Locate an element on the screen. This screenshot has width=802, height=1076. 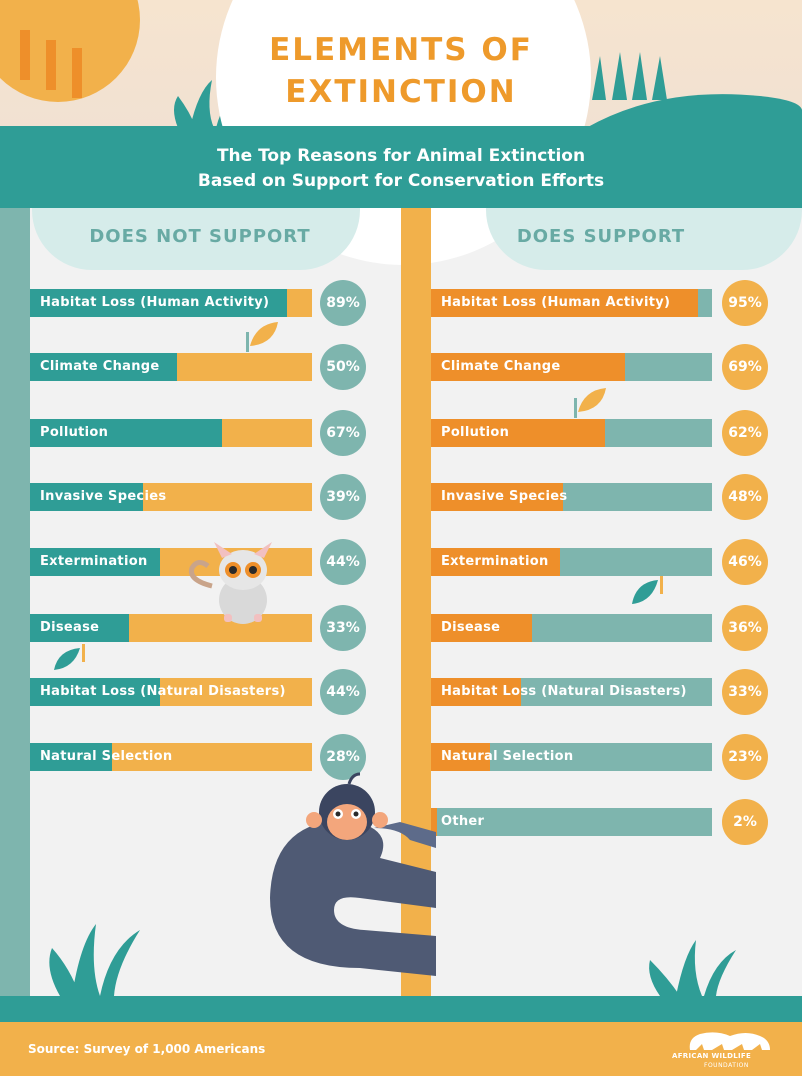
left-value-badge: 89% is located at coordinates (343, 303).